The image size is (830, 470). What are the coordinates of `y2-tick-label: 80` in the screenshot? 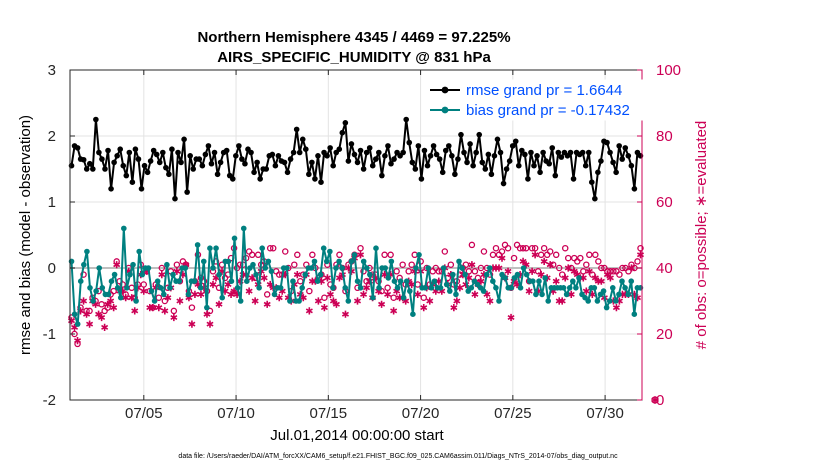 It's located at (664, 136).